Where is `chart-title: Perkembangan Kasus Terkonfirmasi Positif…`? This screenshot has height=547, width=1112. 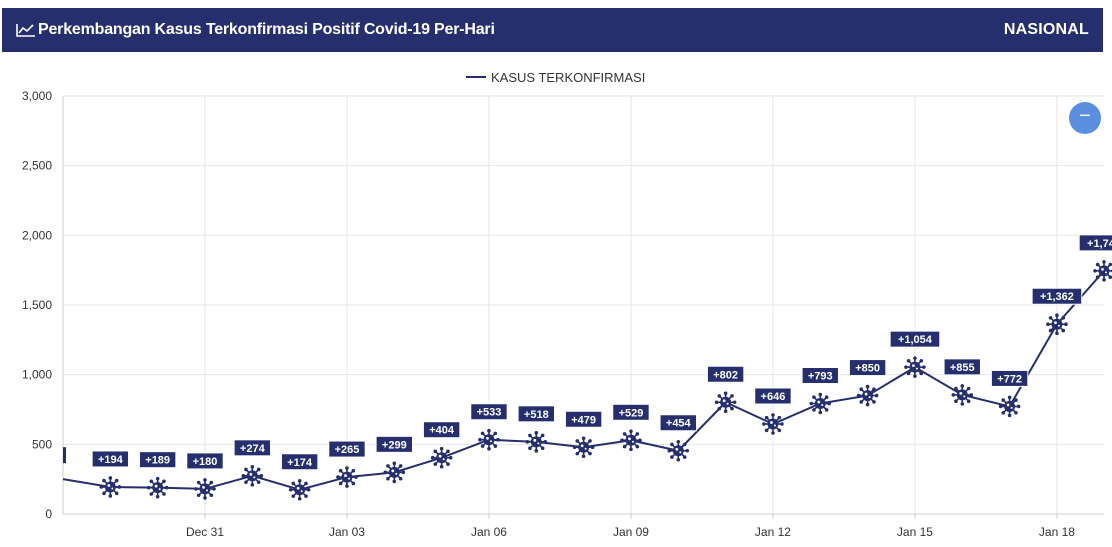
chart-title: Perkembangan Kasus Terkonfirmasi Positif… is located at coordinates (266, 29).